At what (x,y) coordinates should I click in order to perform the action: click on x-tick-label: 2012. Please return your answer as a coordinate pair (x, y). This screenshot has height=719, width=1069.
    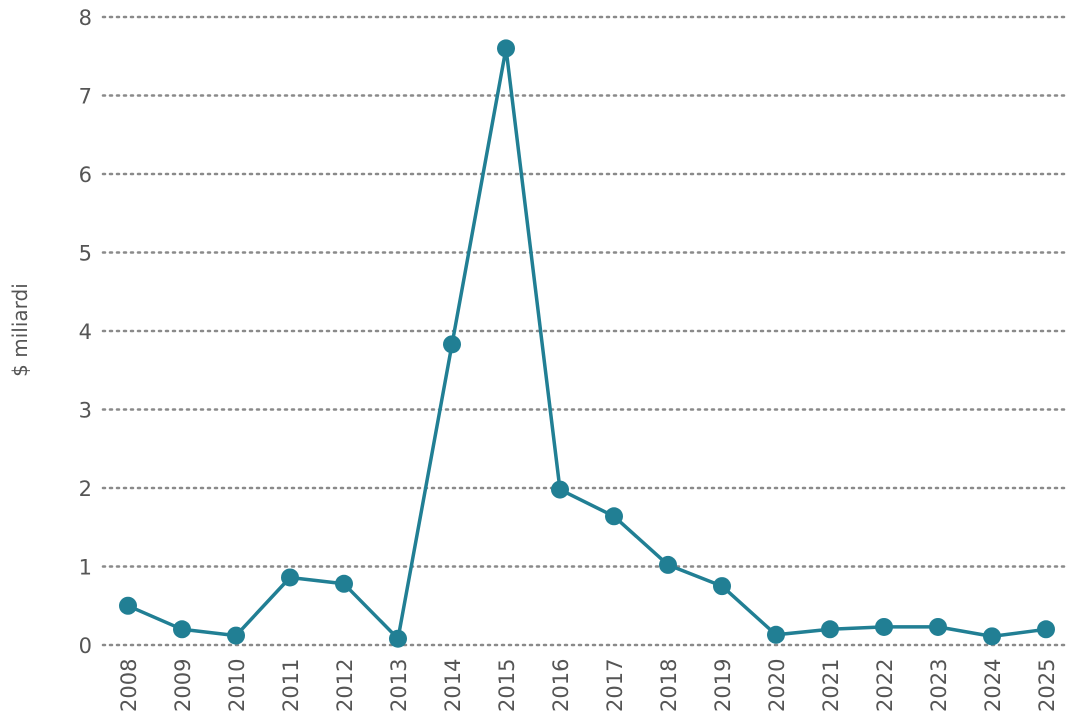
    Looking at the image, I should click on (345, 685).